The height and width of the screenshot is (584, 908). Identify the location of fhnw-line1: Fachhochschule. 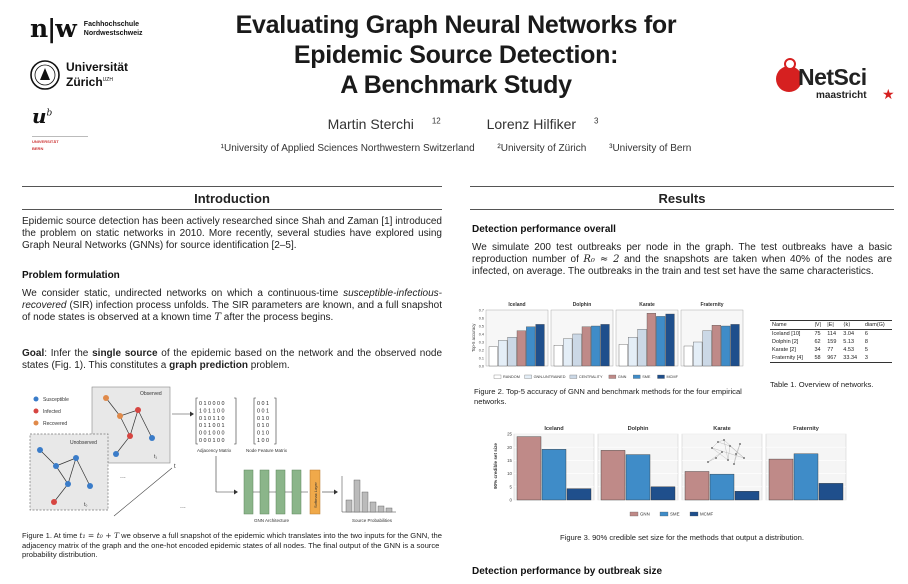
(111, 24).